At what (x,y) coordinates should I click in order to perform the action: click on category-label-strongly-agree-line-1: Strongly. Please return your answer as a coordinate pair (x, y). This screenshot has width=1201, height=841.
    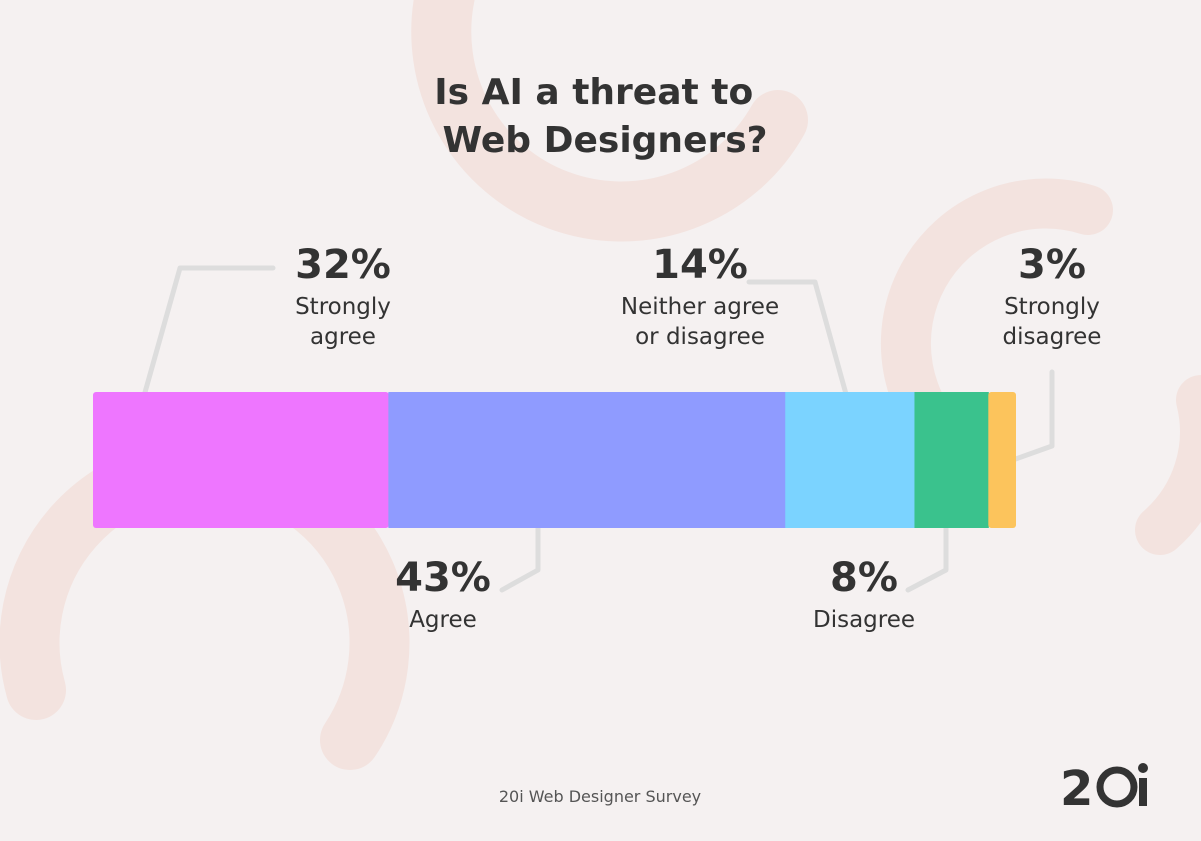
    Looking at the image, I should click on (343, 307).